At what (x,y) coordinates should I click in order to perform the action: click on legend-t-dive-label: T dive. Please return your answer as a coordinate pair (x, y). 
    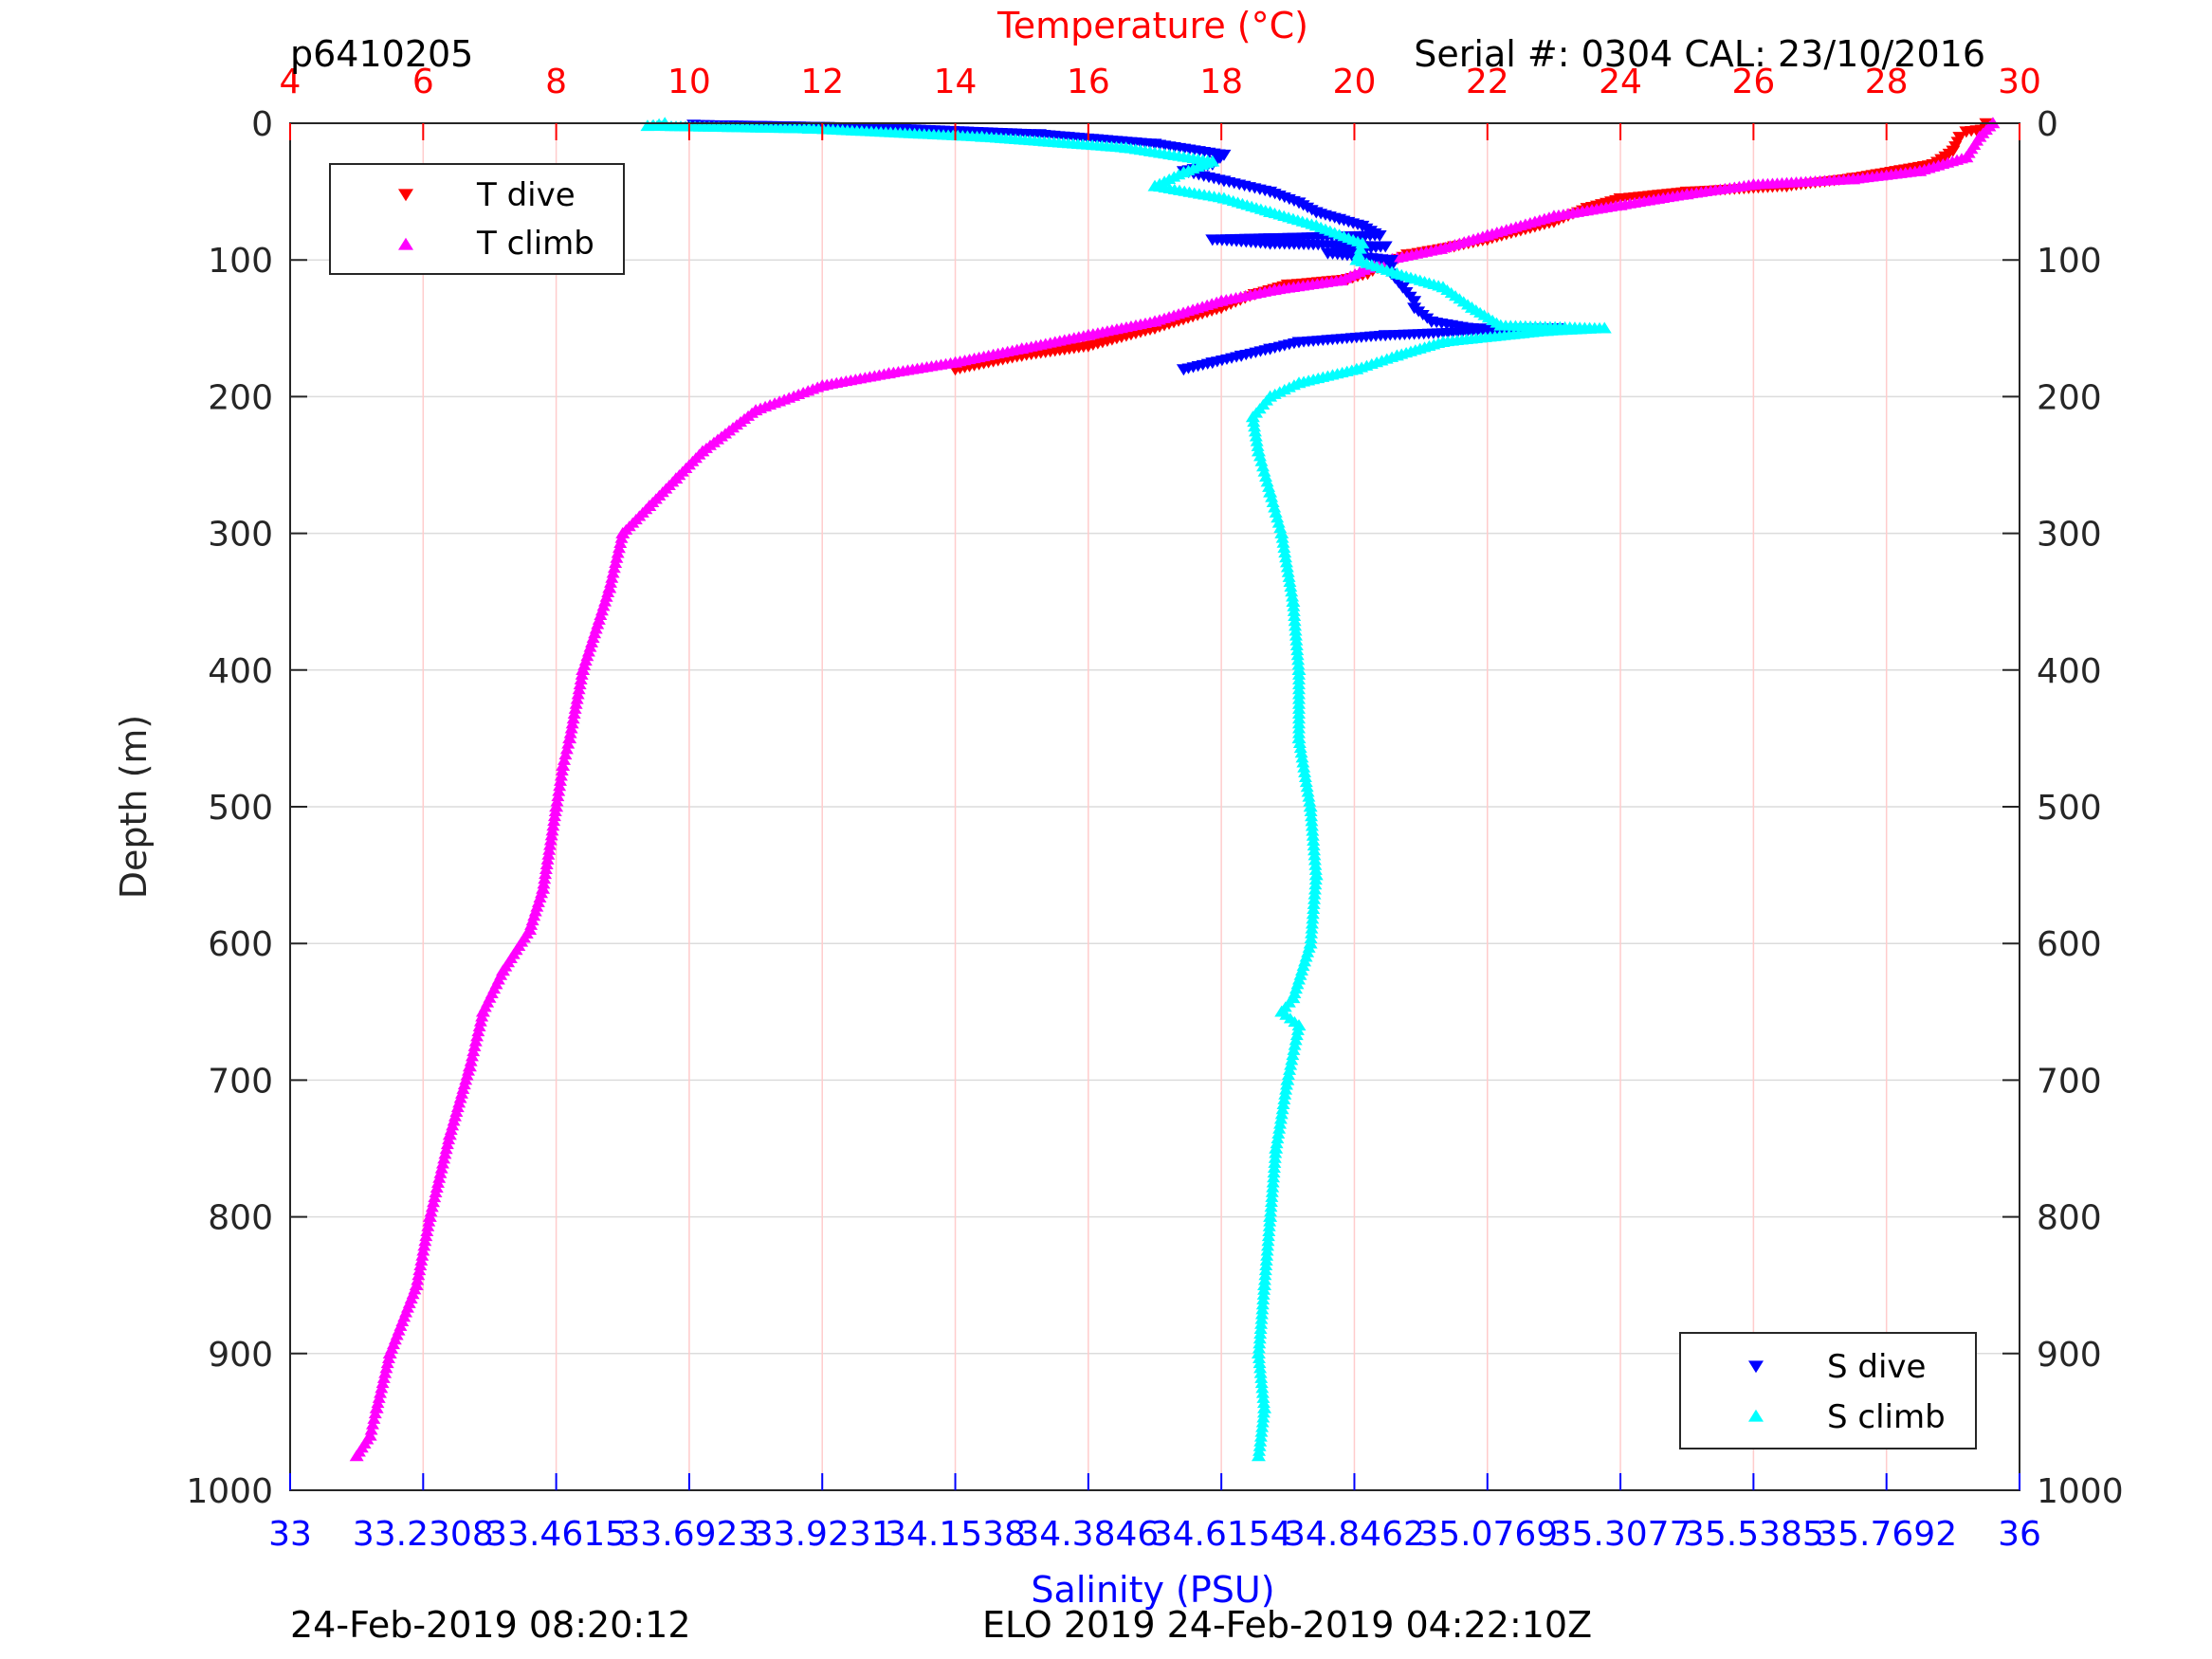
    Looking at the image, I should click on (526, 195).